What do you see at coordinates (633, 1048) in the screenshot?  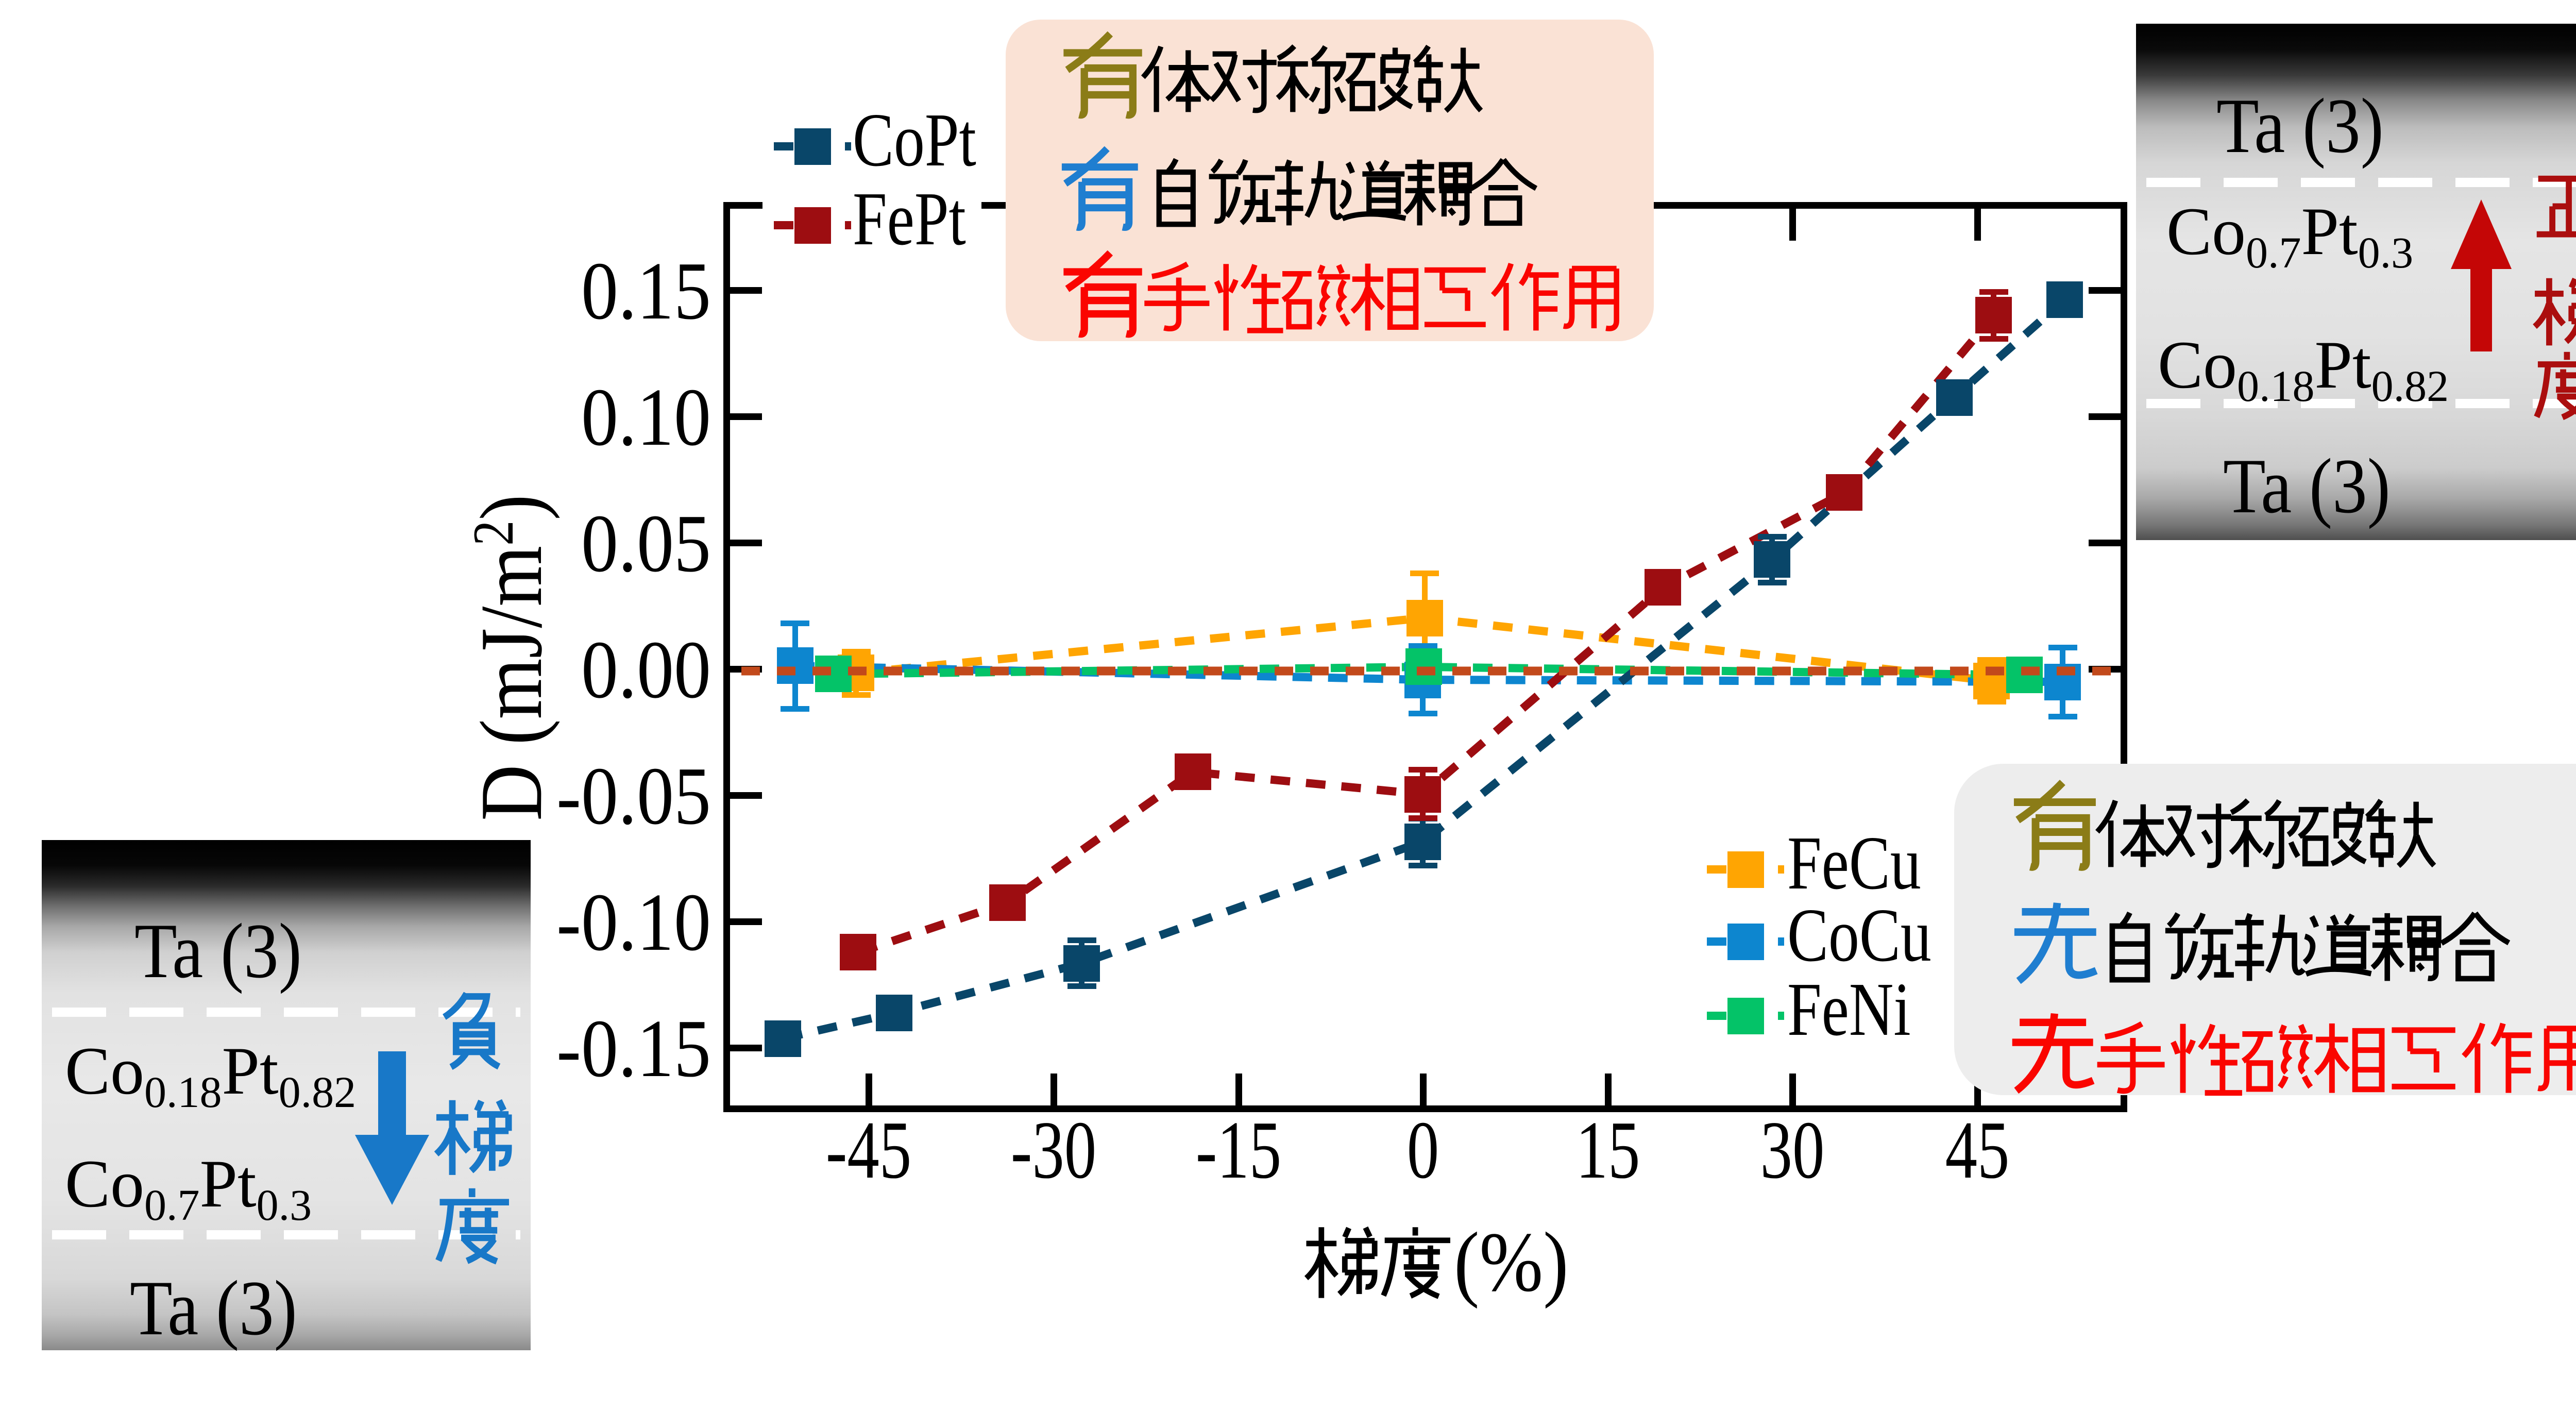 I see `svg-text: -0.15` at bounding box center [633, 1048].